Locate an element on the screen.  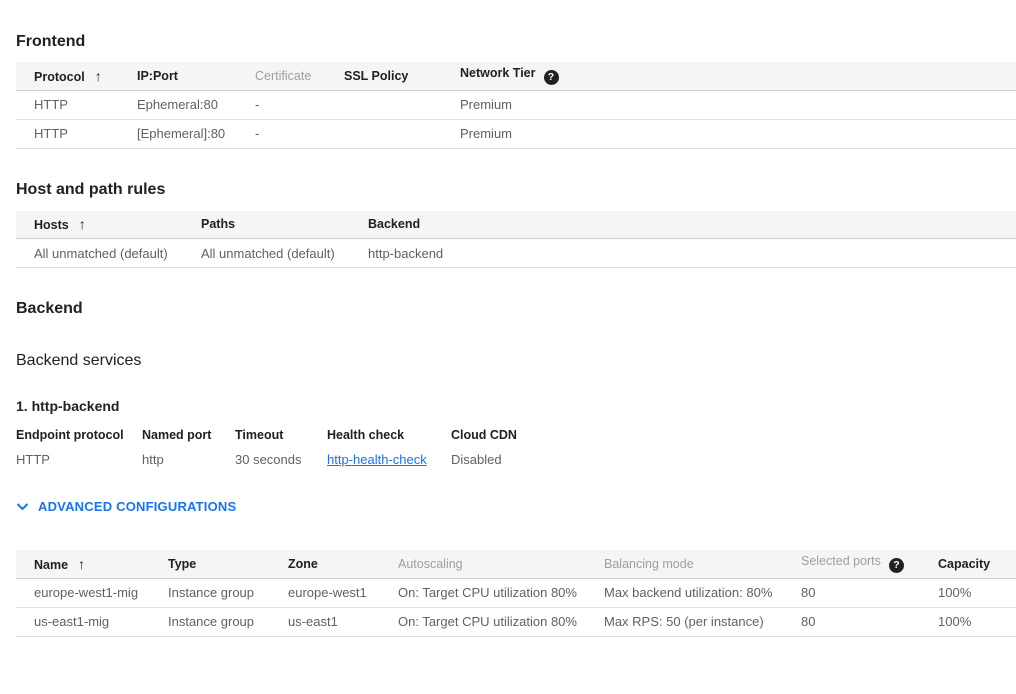
cell-zone: us-east1 is located at coordinates (313, 621).